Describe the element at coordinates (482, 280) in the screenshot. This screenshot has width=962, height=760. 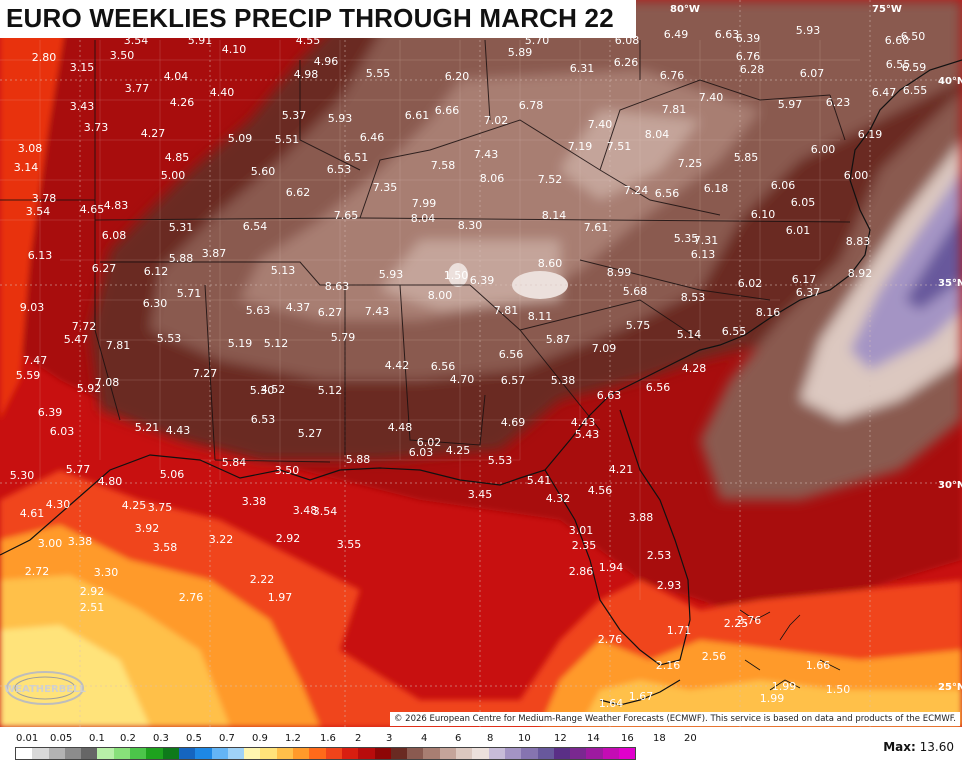
I see `precip-value: 6.39` at that location.